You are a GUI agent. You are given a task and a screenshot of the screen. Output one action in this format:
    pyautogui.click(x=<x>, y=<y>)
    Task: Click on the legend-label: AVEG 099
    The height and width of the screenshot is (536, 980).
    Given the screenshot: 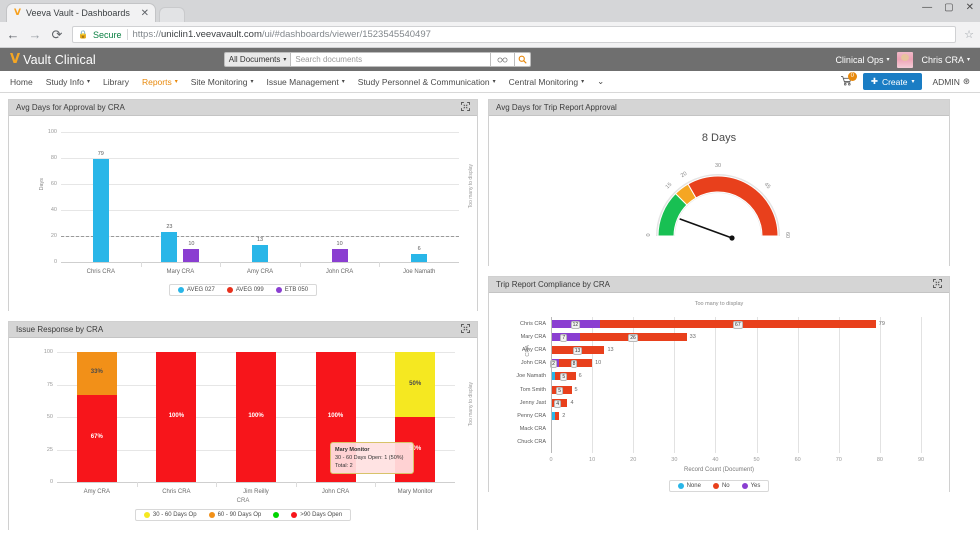 What is the action you would take?
    pyautogui.click(x=249, y=290)
    